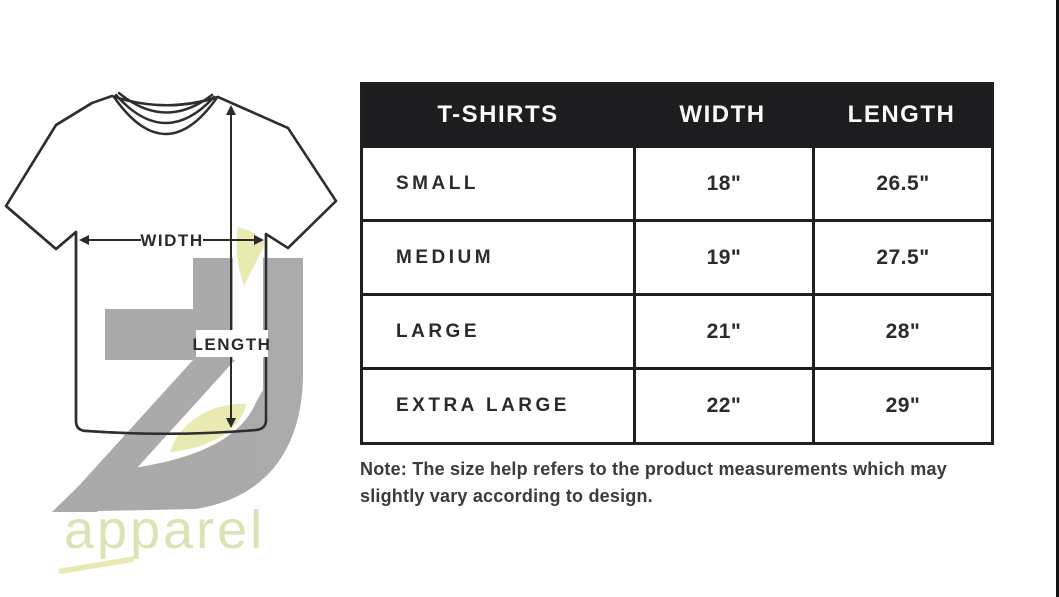 Image resolution: width=1059 pixels, height=597 pixels. I want to click on column-header-width: WIDTH, so click(722, 115).